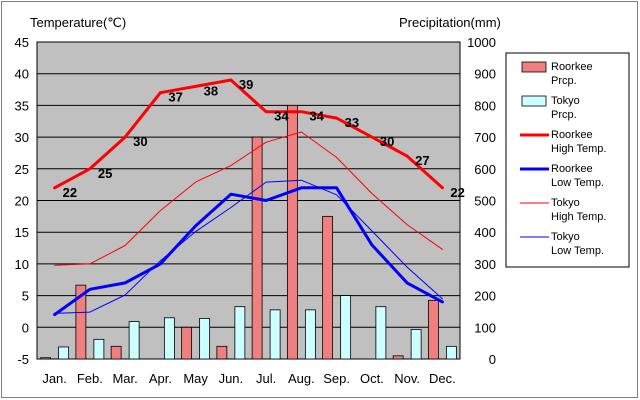 The width and height of the screenshot is (640, 400). Describe the element at coordinates (485, 137) in the screenshot. I see `precipitation-tick-label: 700` at that location.